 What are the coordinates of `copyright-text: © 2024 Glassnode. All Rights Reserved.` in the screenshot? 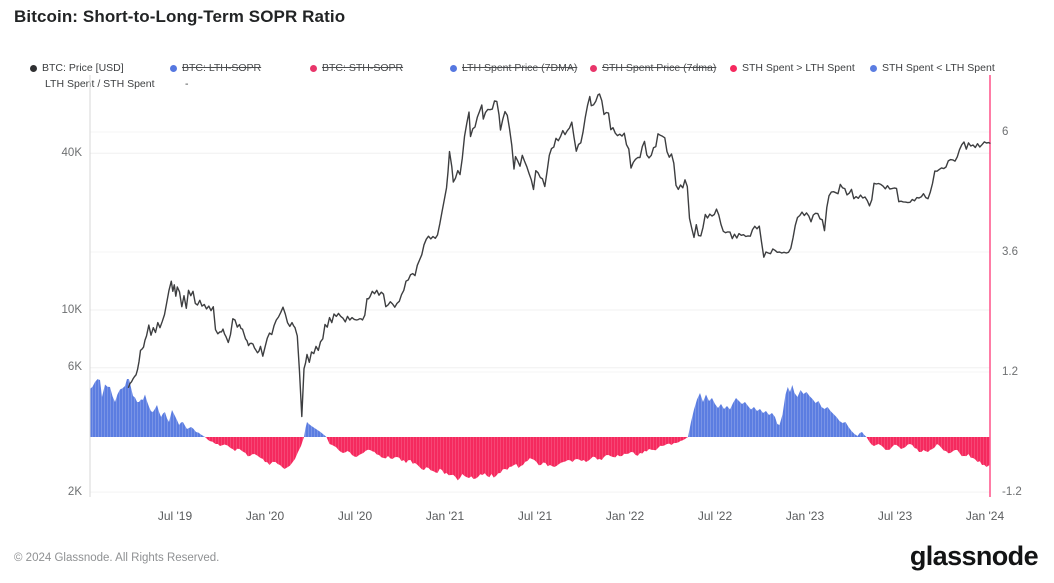 It's located at (117, 558).